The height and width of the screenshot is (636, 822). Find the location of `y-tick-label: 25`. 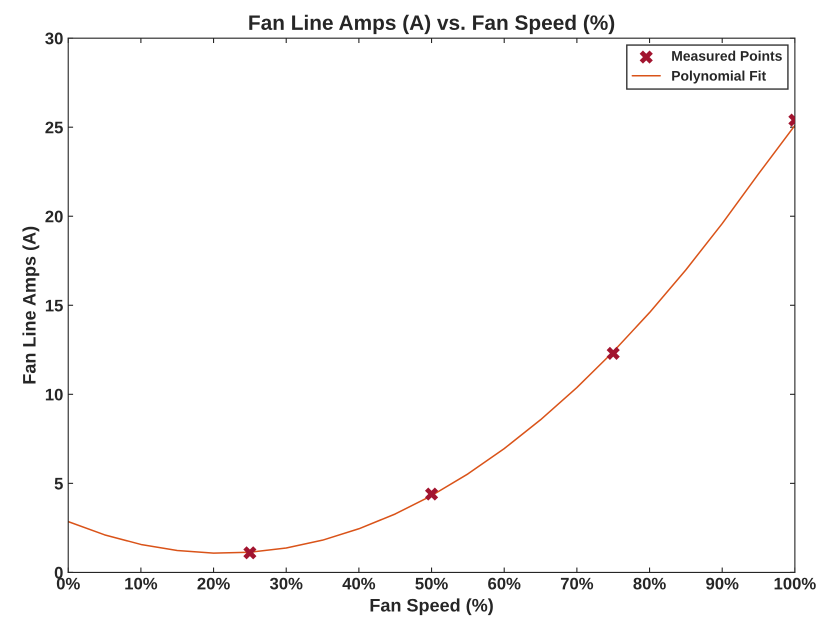

y-tick-label: 25 is located at coordinates (54, 128).